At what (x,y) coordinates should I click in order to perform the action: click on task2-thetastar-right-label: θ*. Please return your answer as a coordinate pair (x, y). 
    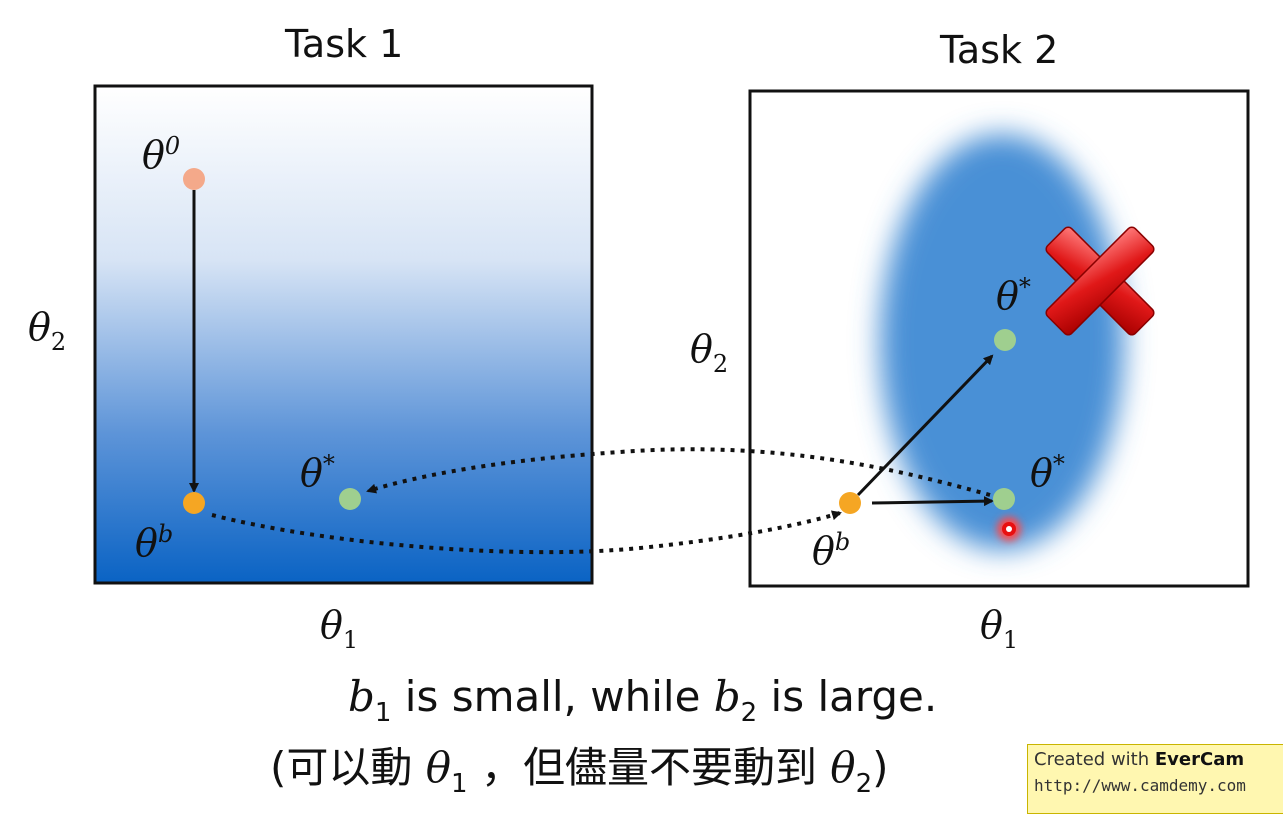
    Looking at the image, I should click on (1047, 472).